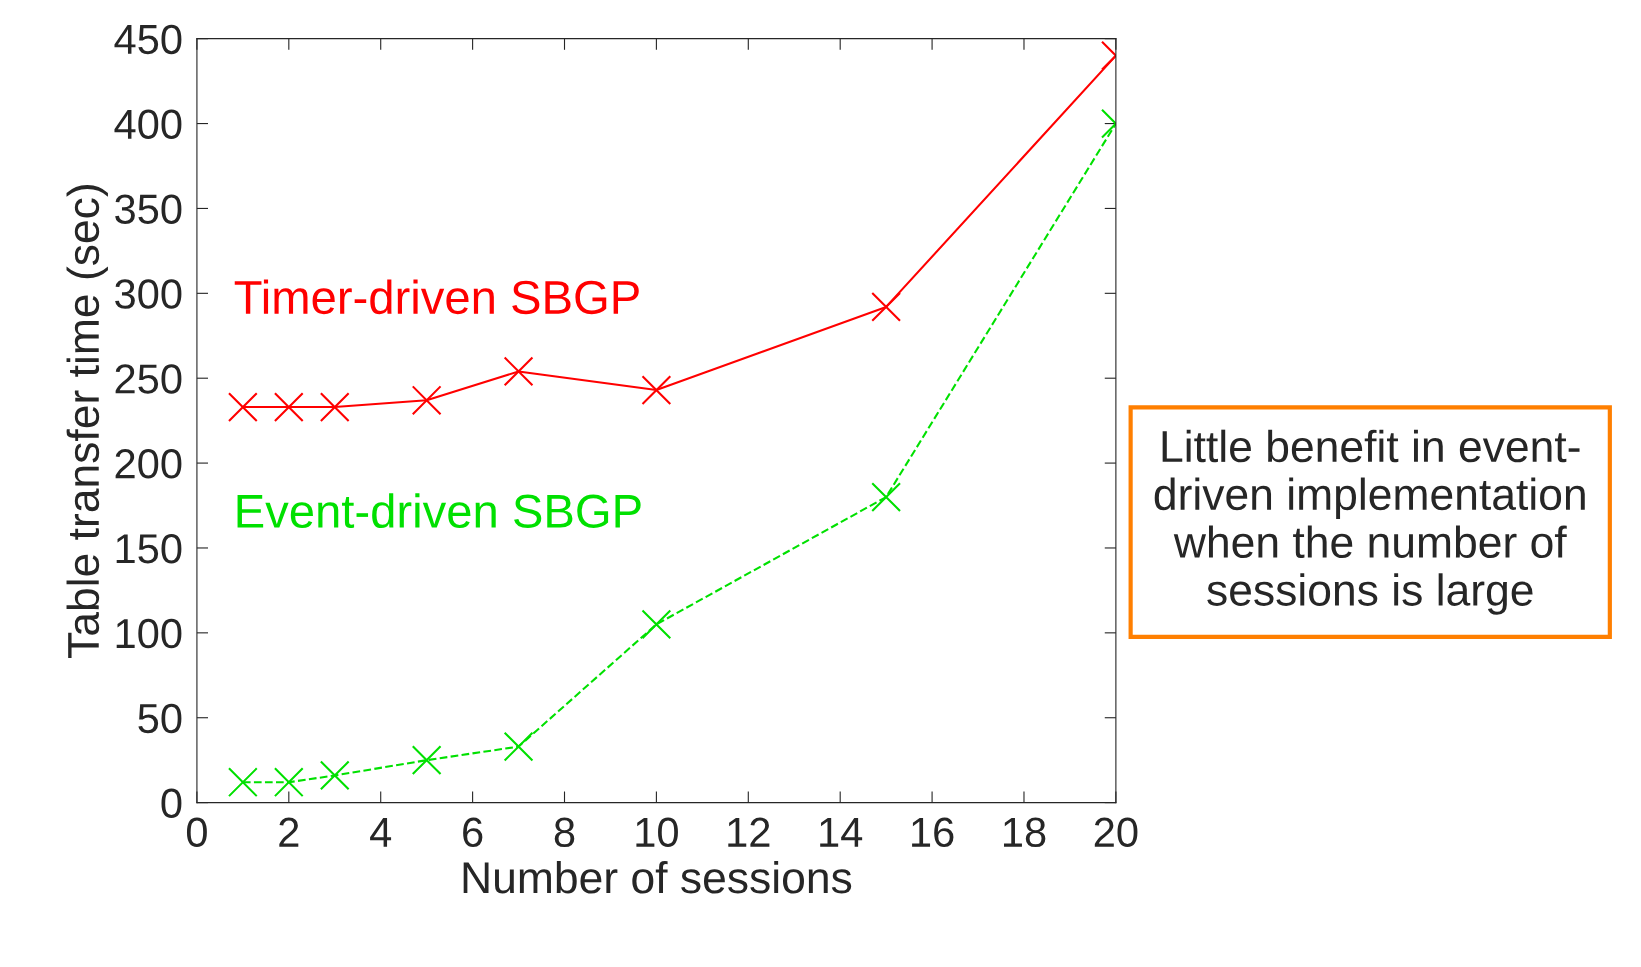 The width and height of the screenshot is (1641, 967). Describe the element at coordinates (657, 832) in the screenshot. I see `x-tick-label: 10` at that location.